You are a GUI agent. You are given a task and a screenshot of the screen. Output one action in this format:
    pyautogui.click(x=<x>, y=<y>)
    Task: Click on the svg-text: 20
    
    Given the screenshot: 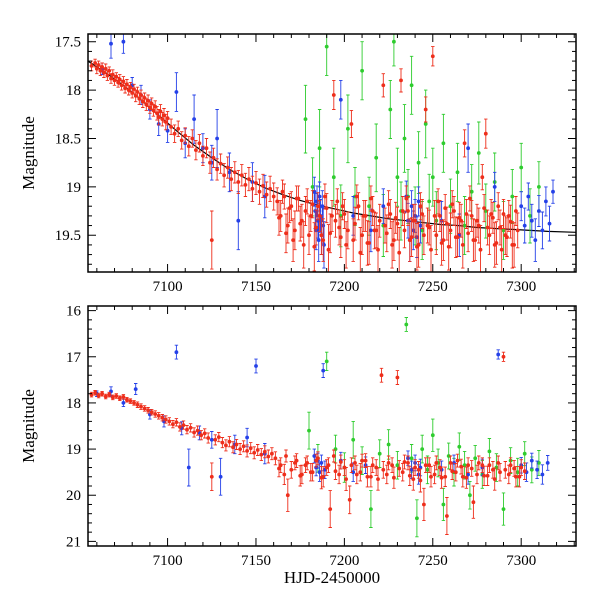 What is the action you would take?
    pyautogui.click(x=73, y=496)
    